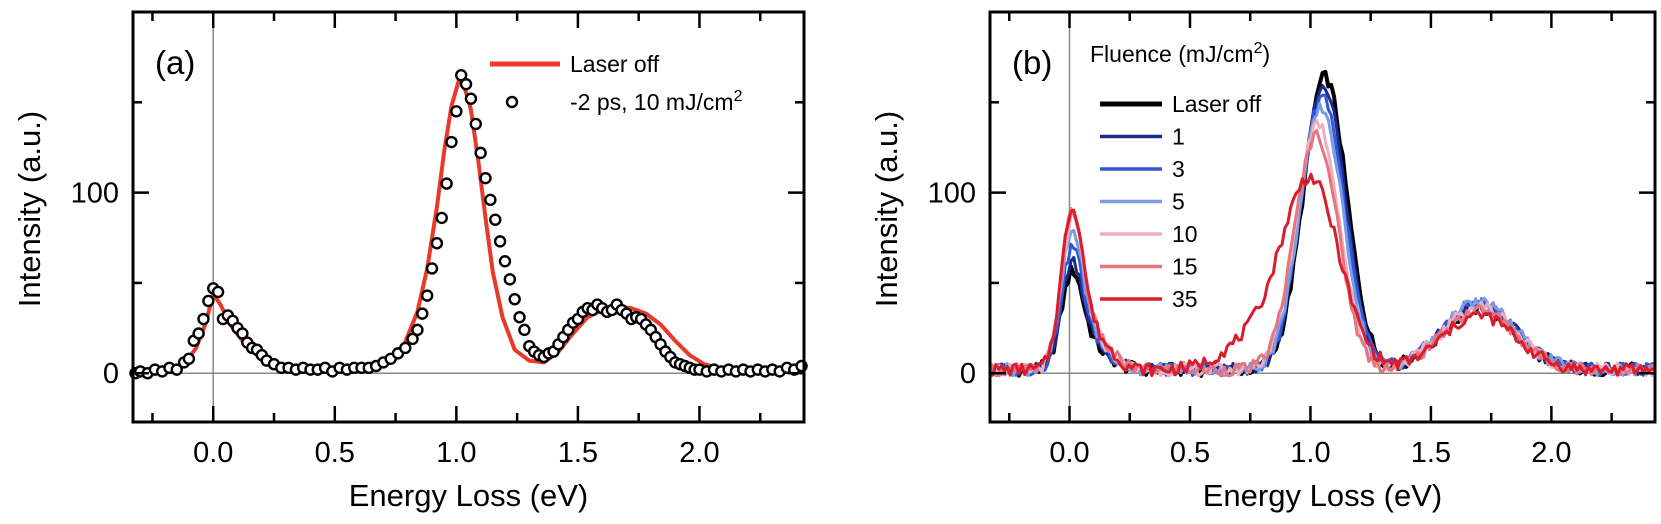  What do you see at coordinates (656, 101) in the screenshot?
I see `legend-label: -2 ps, 10 mJ/cm2` at bounding box center [656, 101].